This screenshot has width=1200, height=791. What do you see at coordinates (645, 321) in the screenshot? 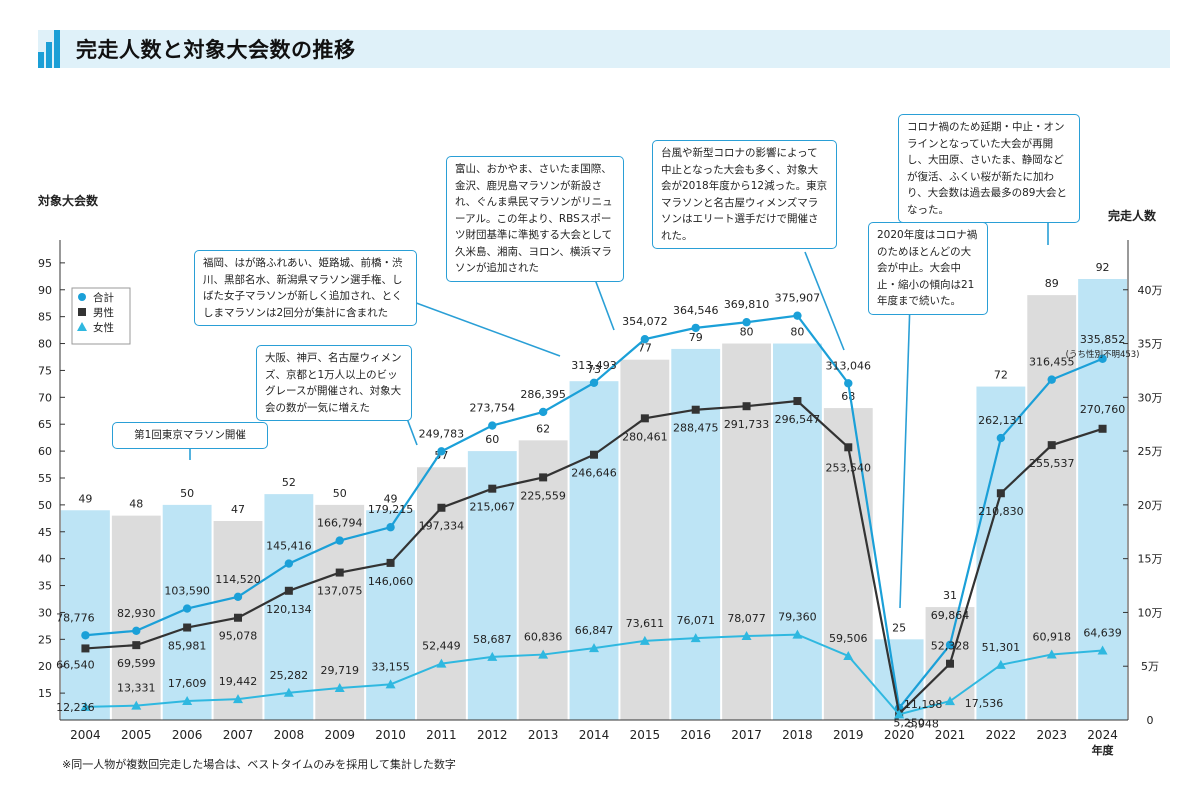
I see `data-label-circle-2015: 354,072` at bounding box center [645, 321].